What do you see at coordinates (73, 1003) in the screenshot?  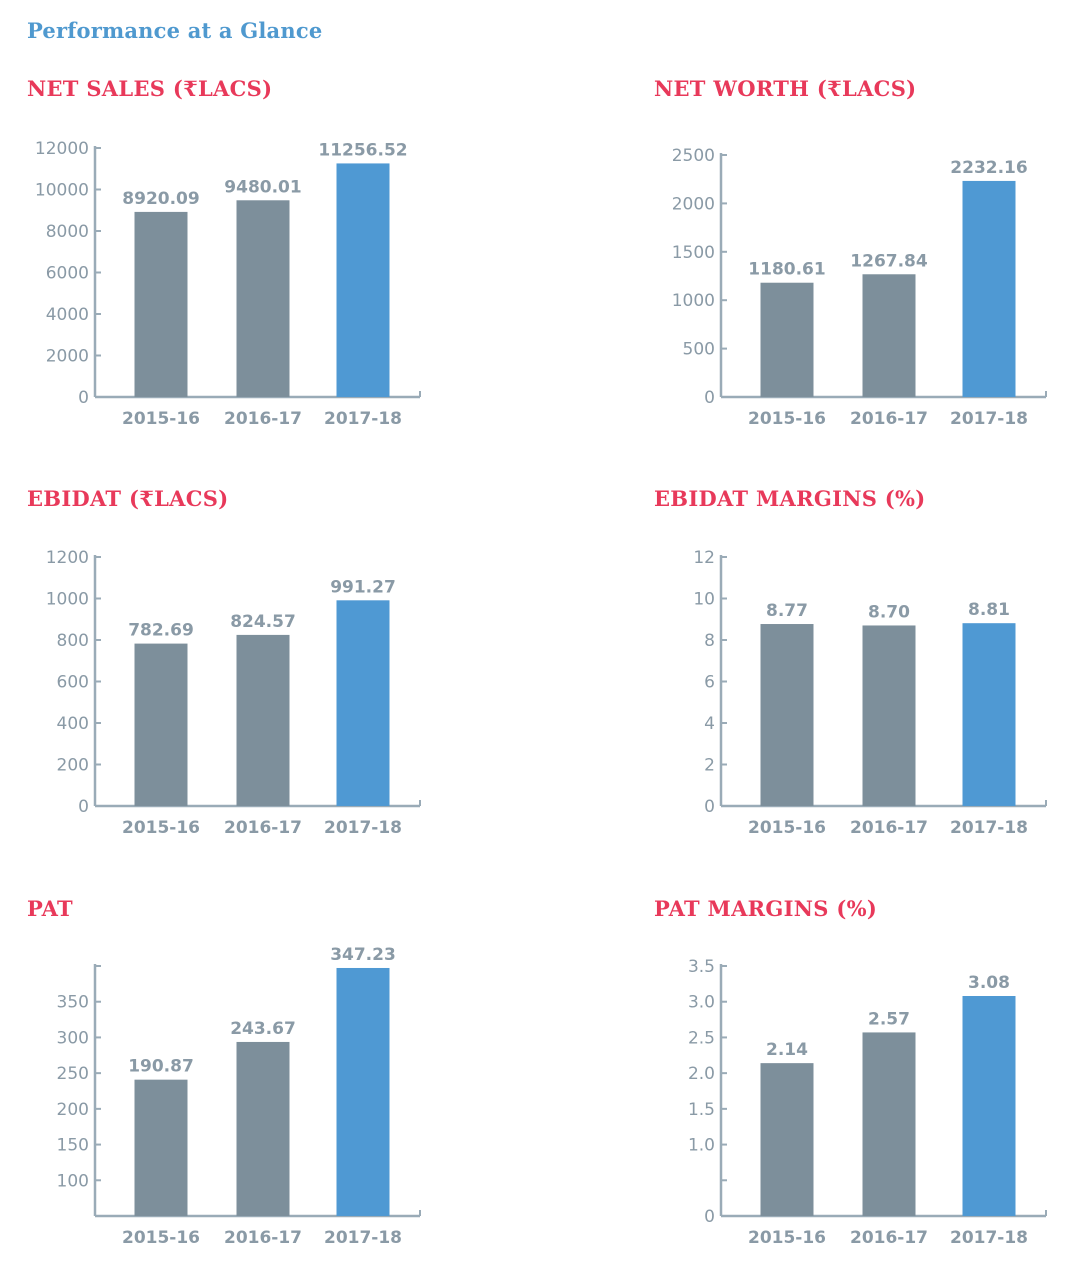 I see `y-tick-label: 350` at bounding box center [73, 1003].